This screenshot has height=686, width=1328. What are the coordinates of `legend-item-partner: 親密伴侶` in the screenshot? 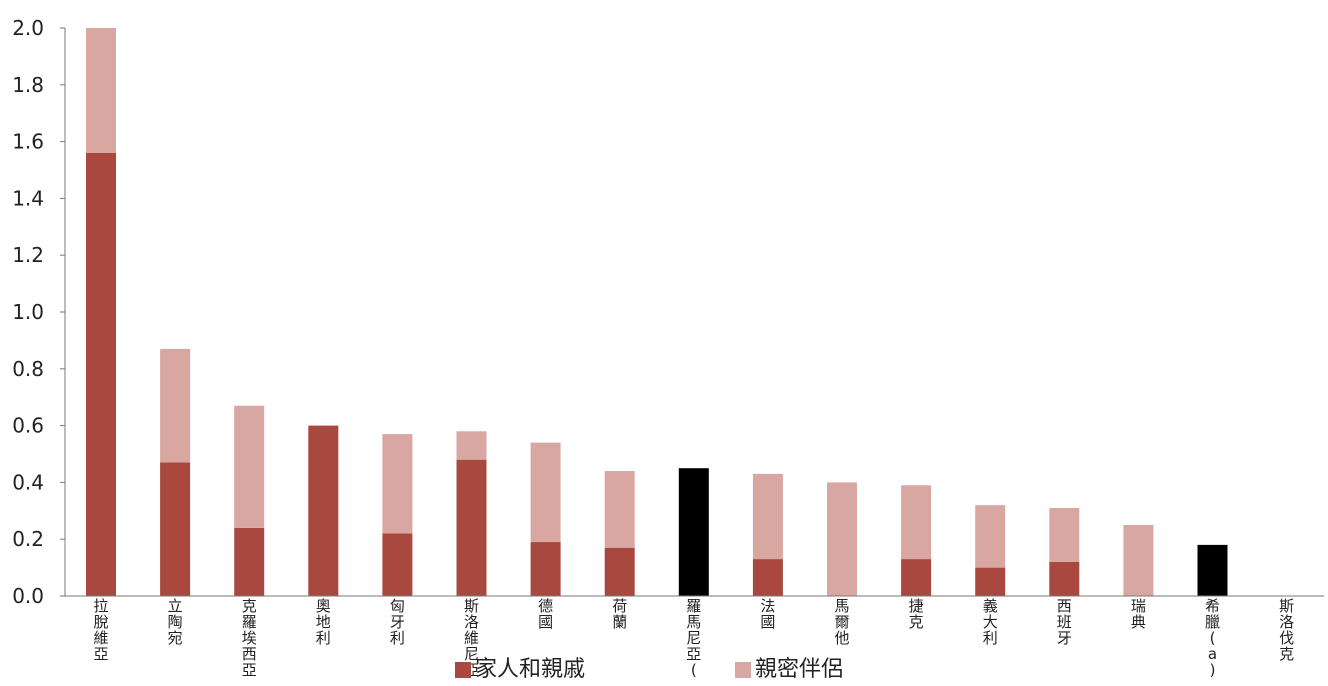 It's located at (789, 670).